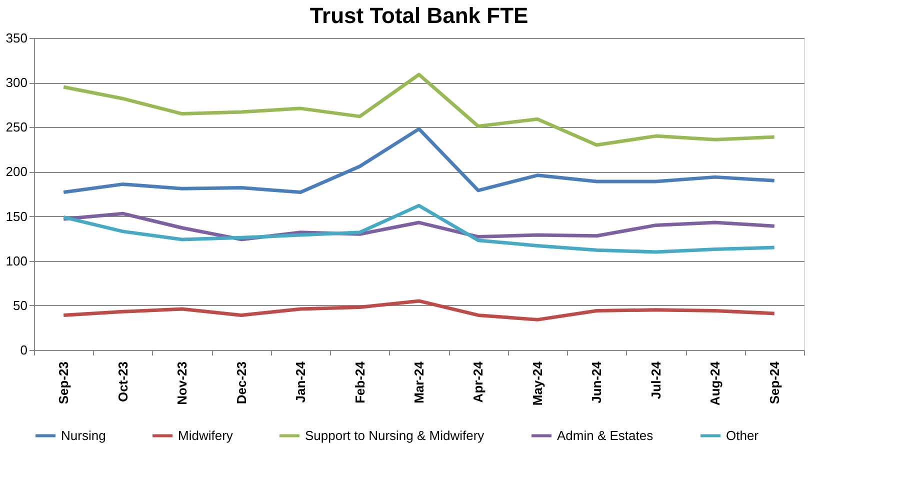 This screenshot has height=481, width=907. Describe the element at coordinates (17, 38) in the screenshot. I see `y-tick-label: 350` at that location.